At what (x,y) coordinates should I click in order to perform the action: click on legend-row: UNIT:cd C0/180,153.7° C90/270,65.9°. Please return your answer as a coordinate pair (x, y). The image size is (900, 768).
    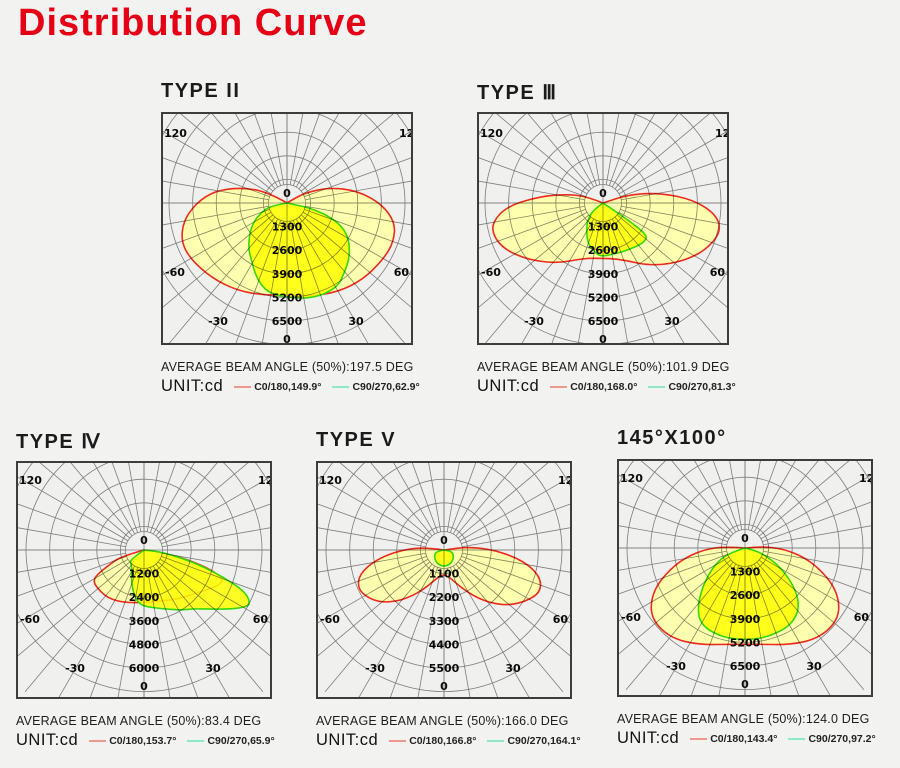
    Looking at the image, I should click on (145, 740).